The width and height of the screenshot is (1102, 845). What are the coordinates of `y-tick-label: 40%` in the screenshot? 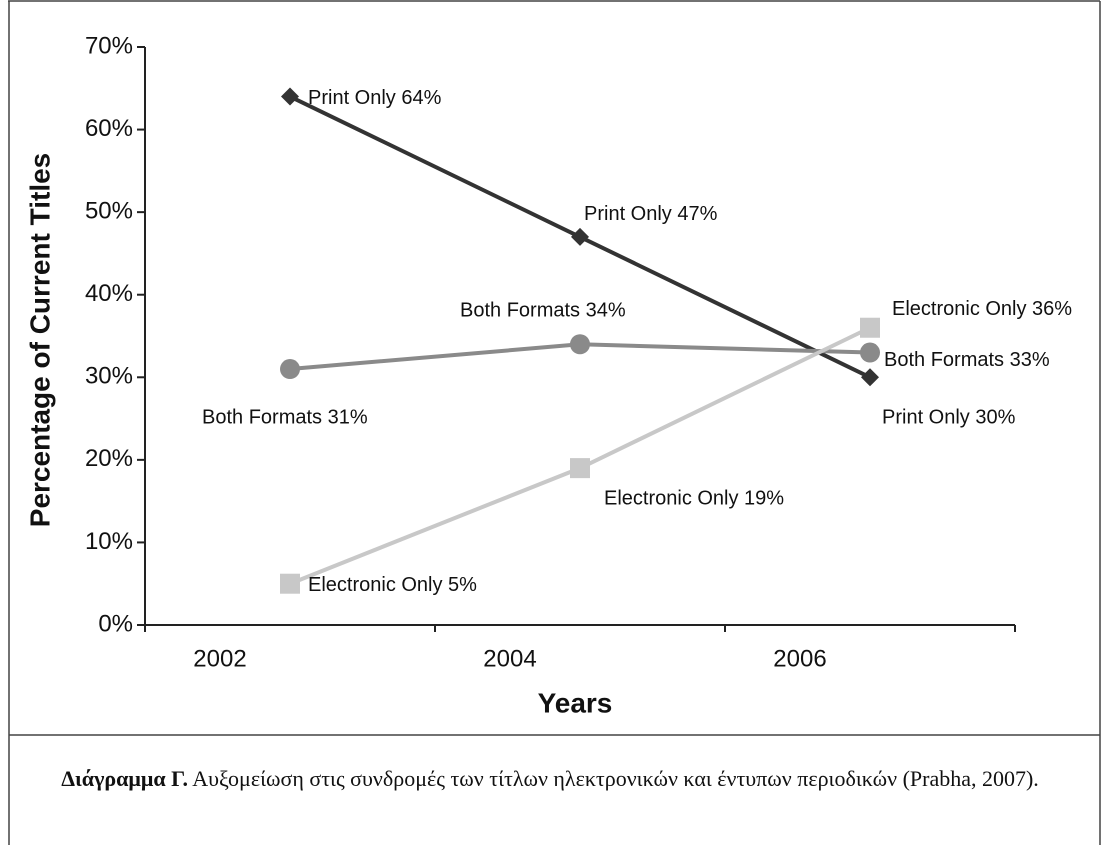 It's located at (109, 293).